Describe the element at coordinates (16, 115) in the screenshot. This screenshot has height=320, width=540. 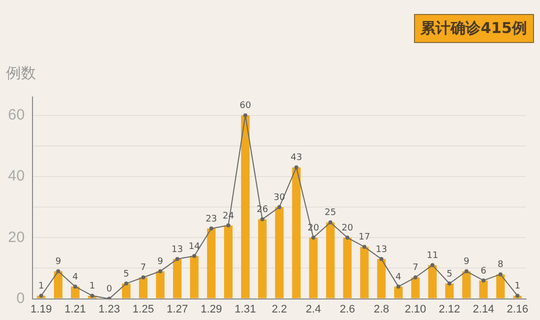
I see `y-tick-label: 60` at that location.